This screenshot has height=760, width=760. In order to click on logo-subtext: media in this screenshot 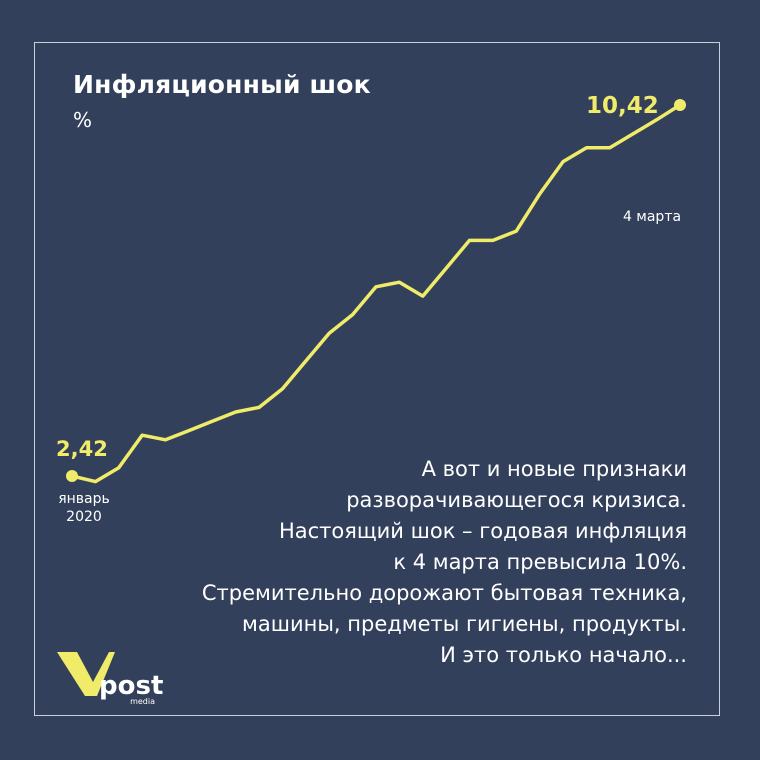, I will do `click(142, 701)`.